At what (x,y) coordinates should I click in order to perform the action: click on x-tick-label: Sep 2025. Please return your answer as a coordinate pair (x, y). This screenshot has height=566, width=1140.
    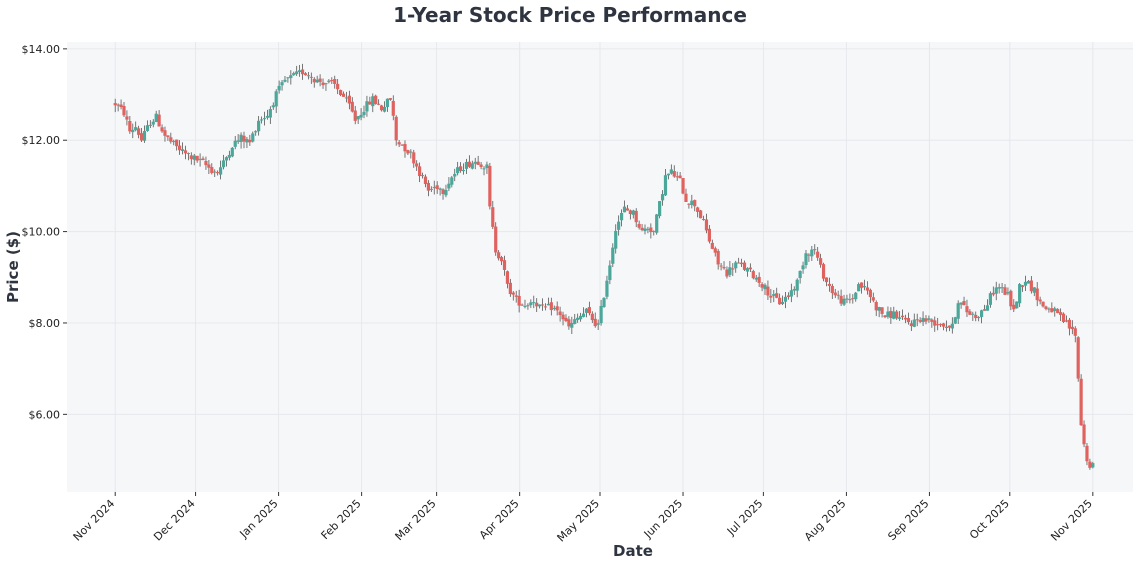
    Looking at the image, I should click on (908, 520).